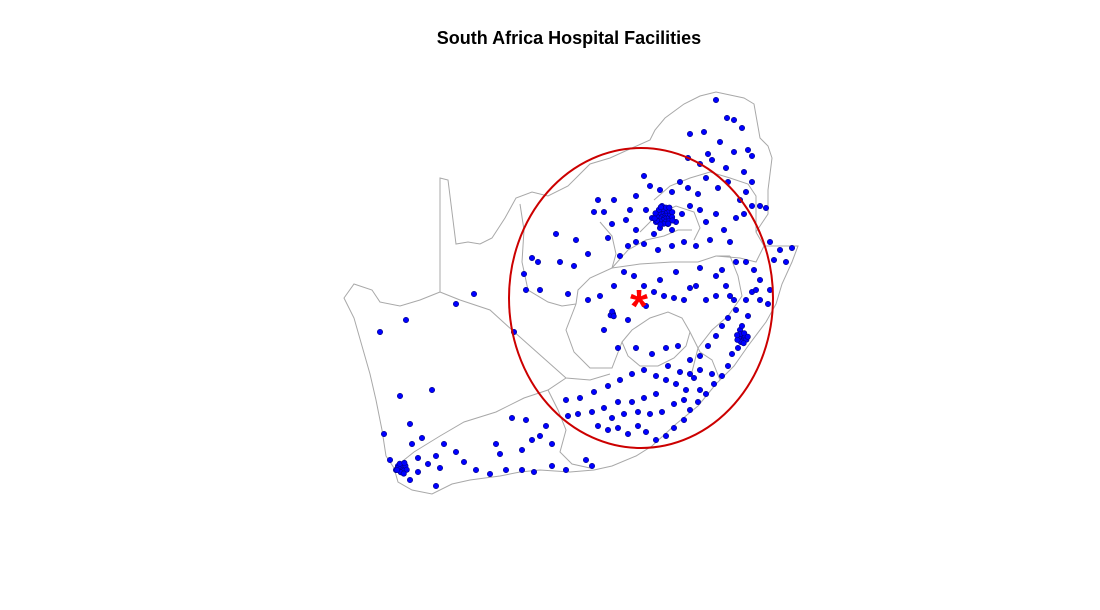 The width and height of the screenshot is (1100, 610). What do you see at coordinates (569, 38) in the screenshot?
I see `map-title: South Africa Hospital Facilities` at bounding box center [569, 38].